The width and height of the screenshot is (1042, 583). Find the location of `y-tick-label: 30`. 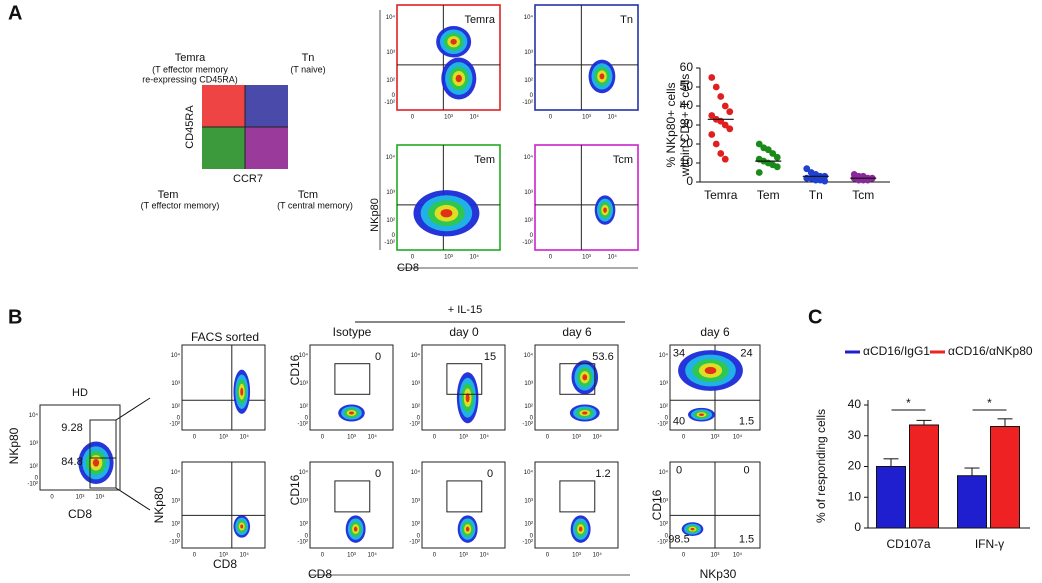

y-tick-label: 30 is located at coordinates (687, 124).